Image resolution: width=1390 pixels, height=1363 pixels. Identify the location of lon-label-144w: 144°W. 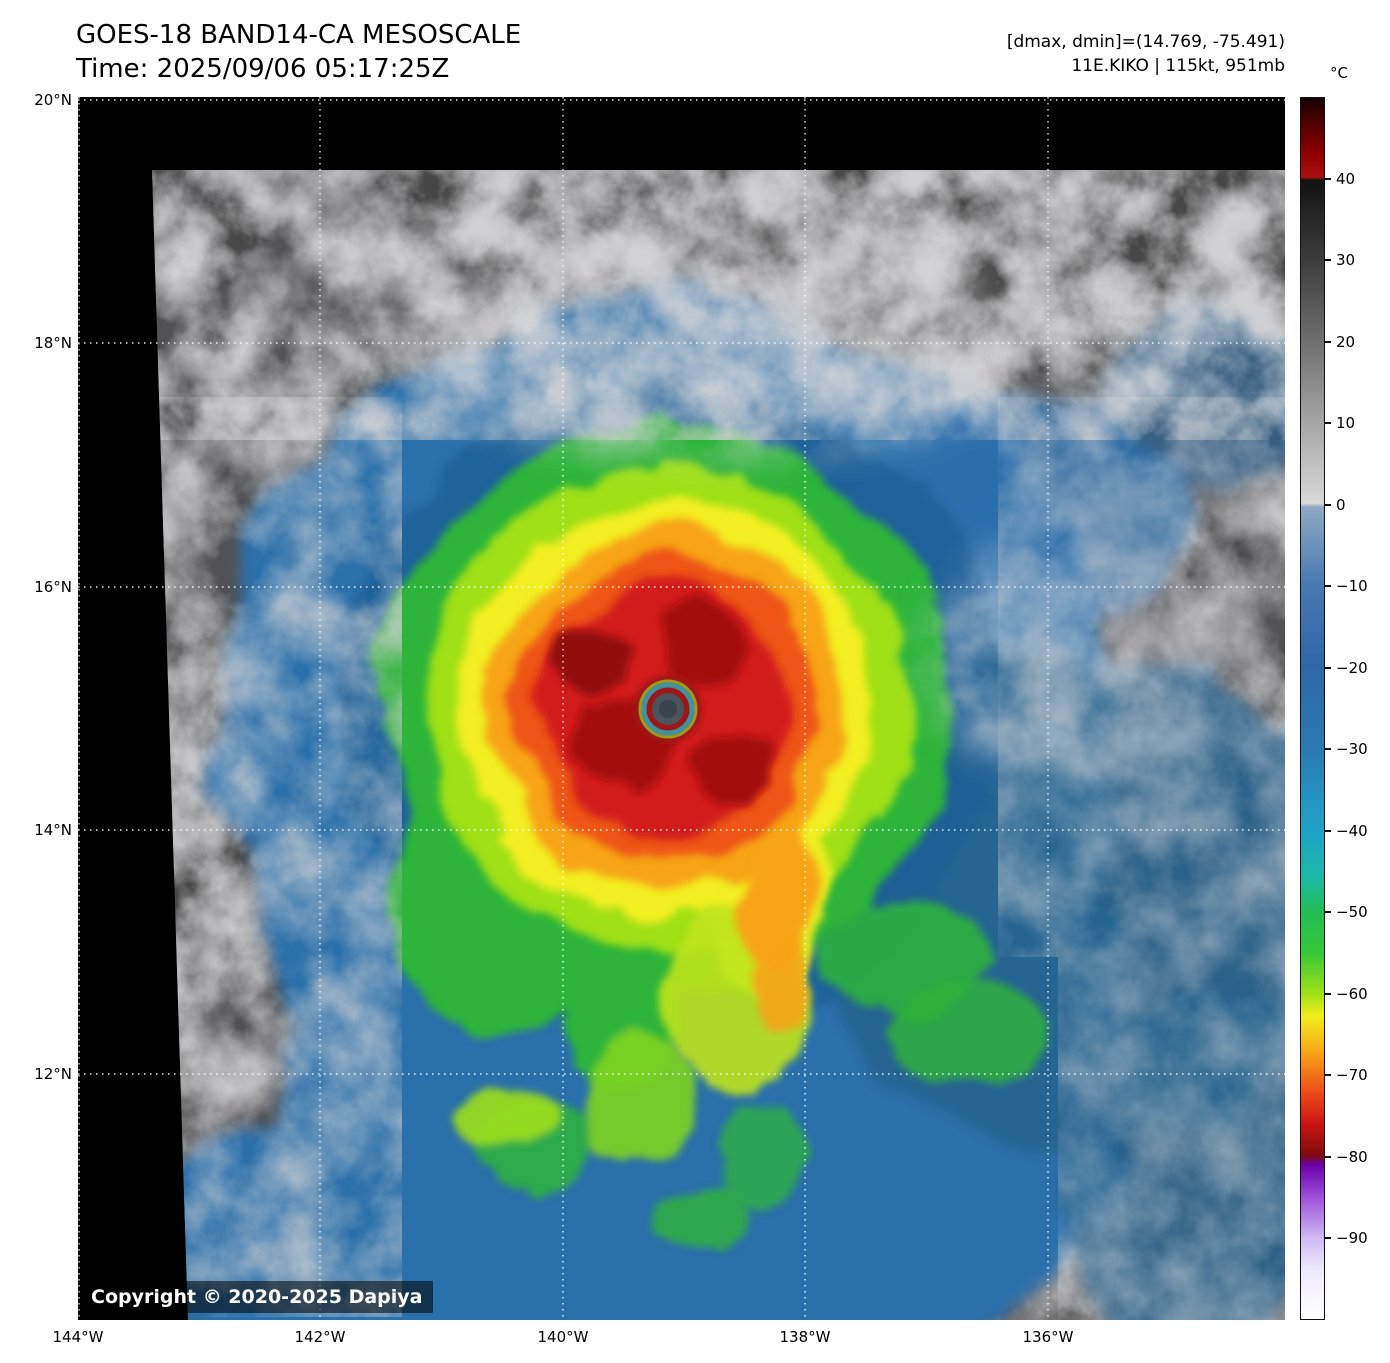
(78, 1337).